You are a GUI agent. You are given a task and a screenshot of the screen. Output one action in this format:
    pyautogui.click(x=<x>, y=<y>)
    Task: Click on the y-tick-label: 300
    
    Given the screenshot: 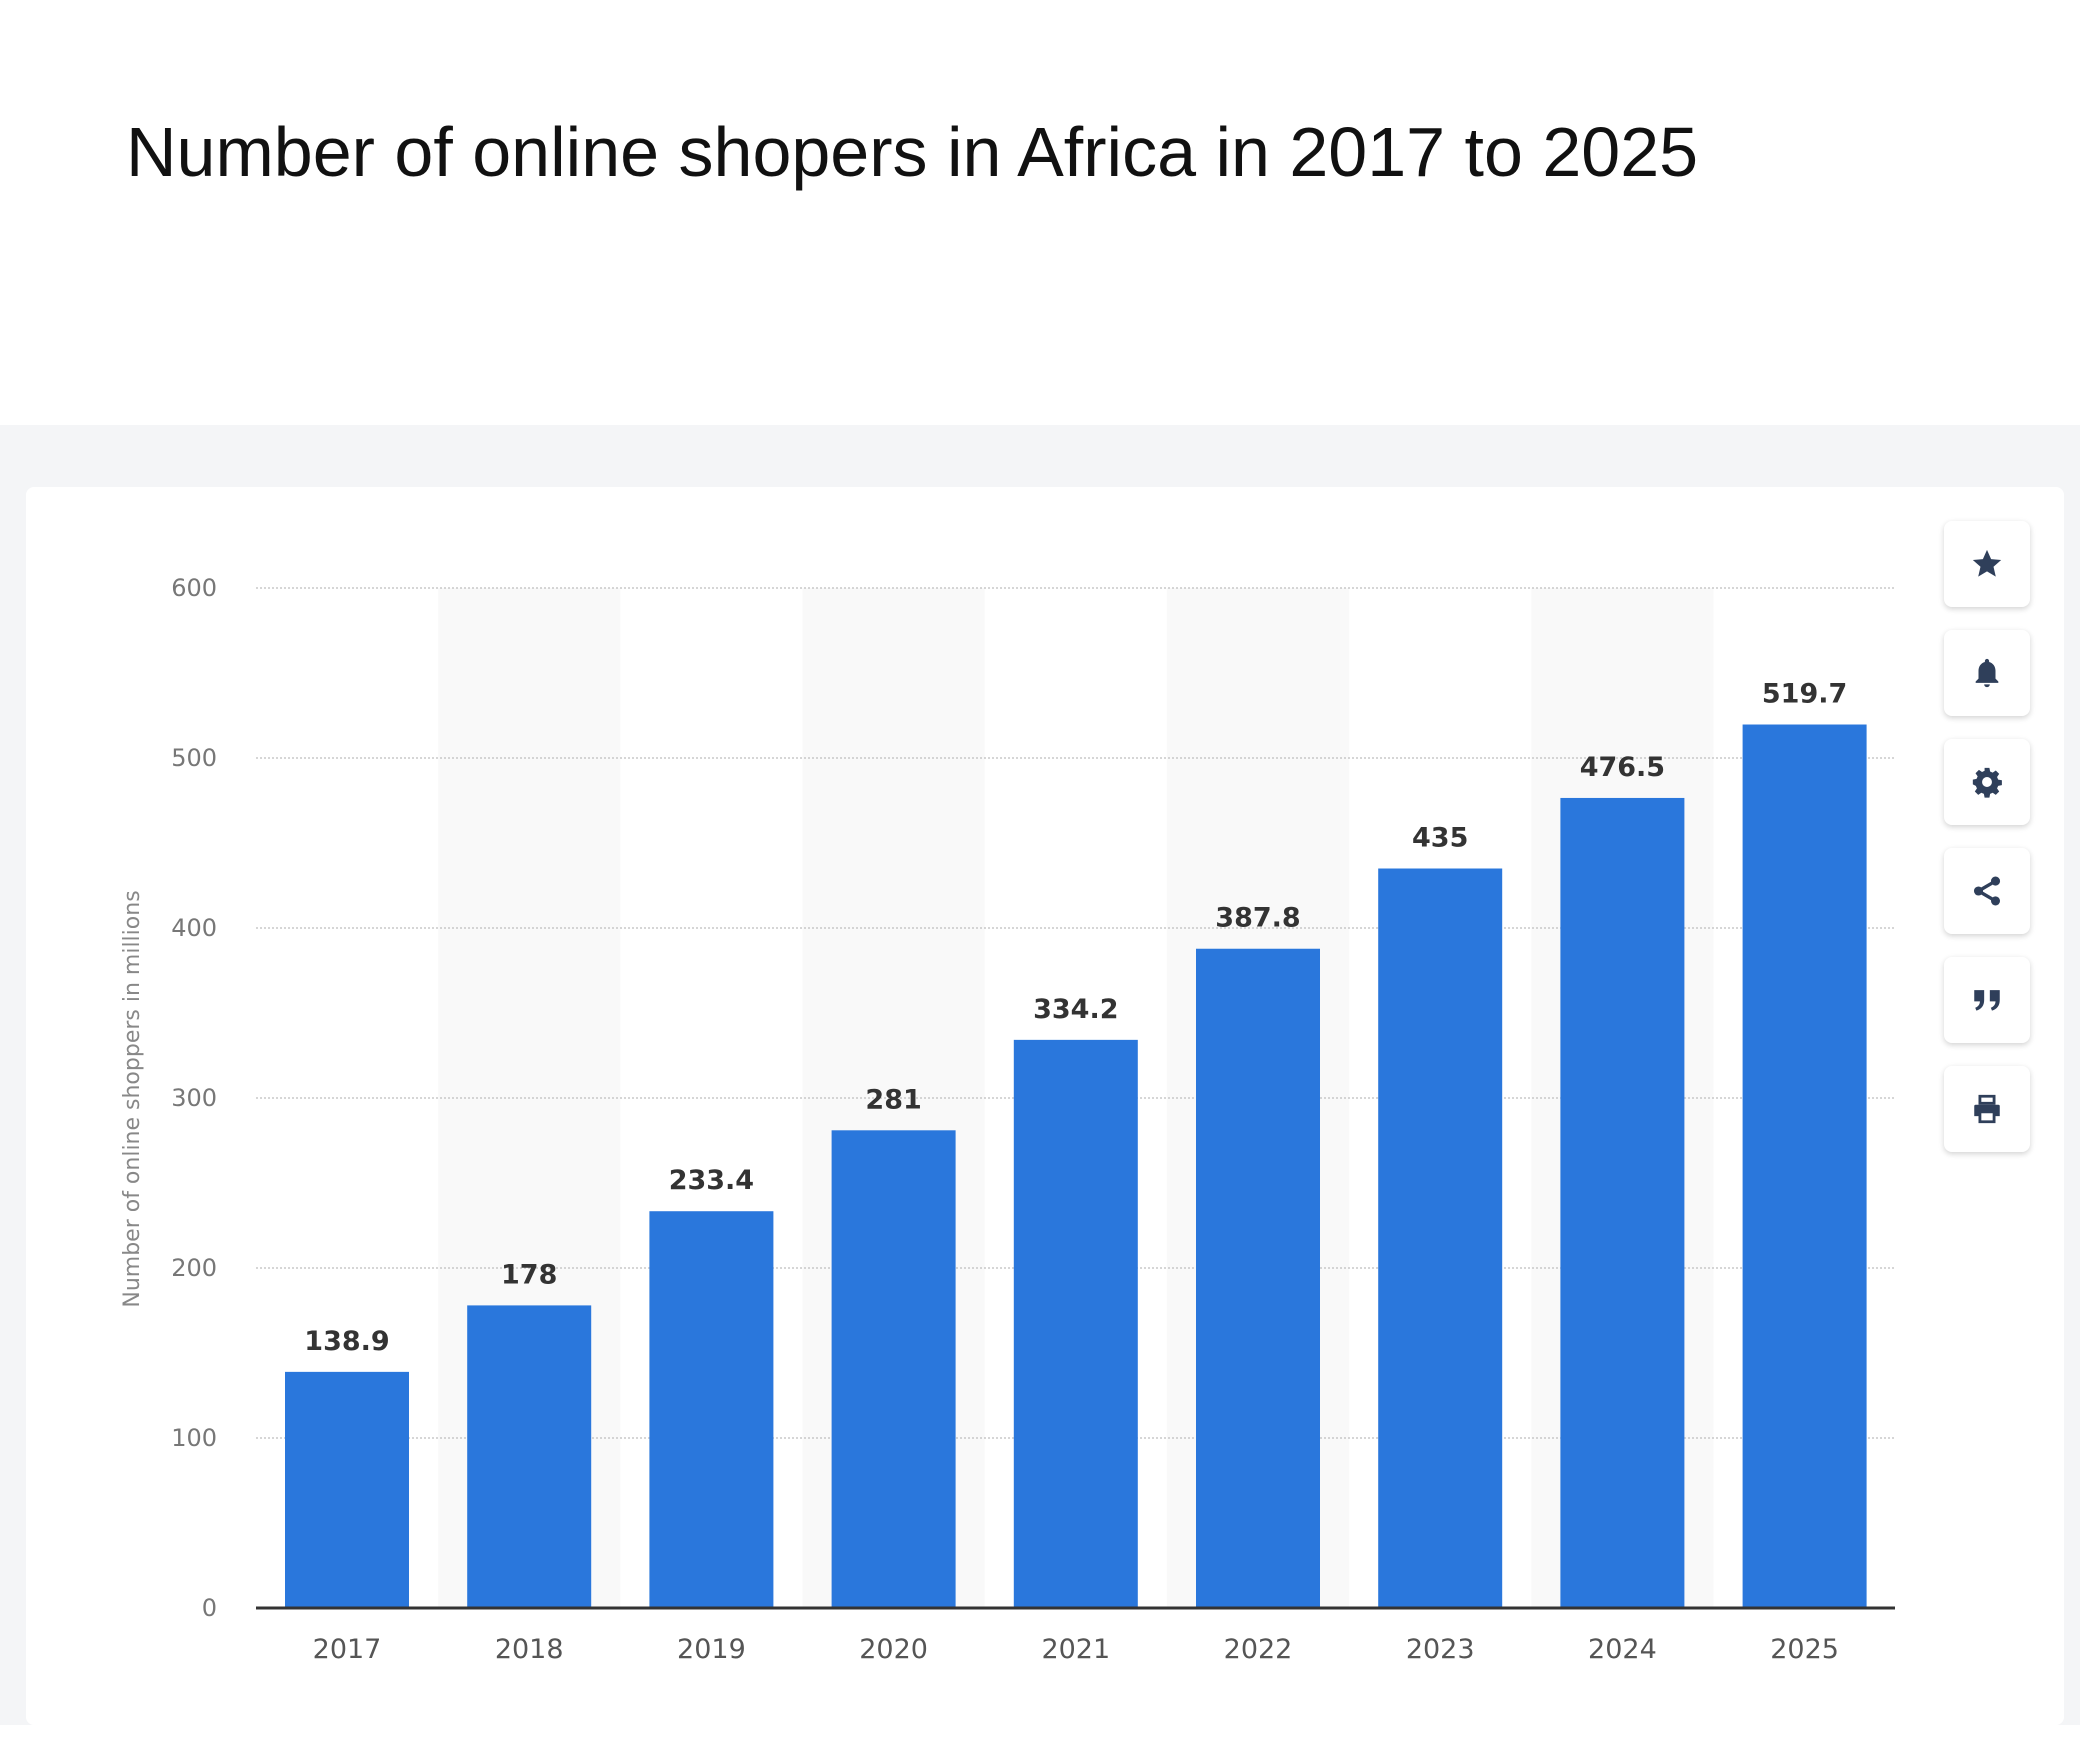 What is the action you would take?
    pyautogui.click(x=194, y=1098)
    